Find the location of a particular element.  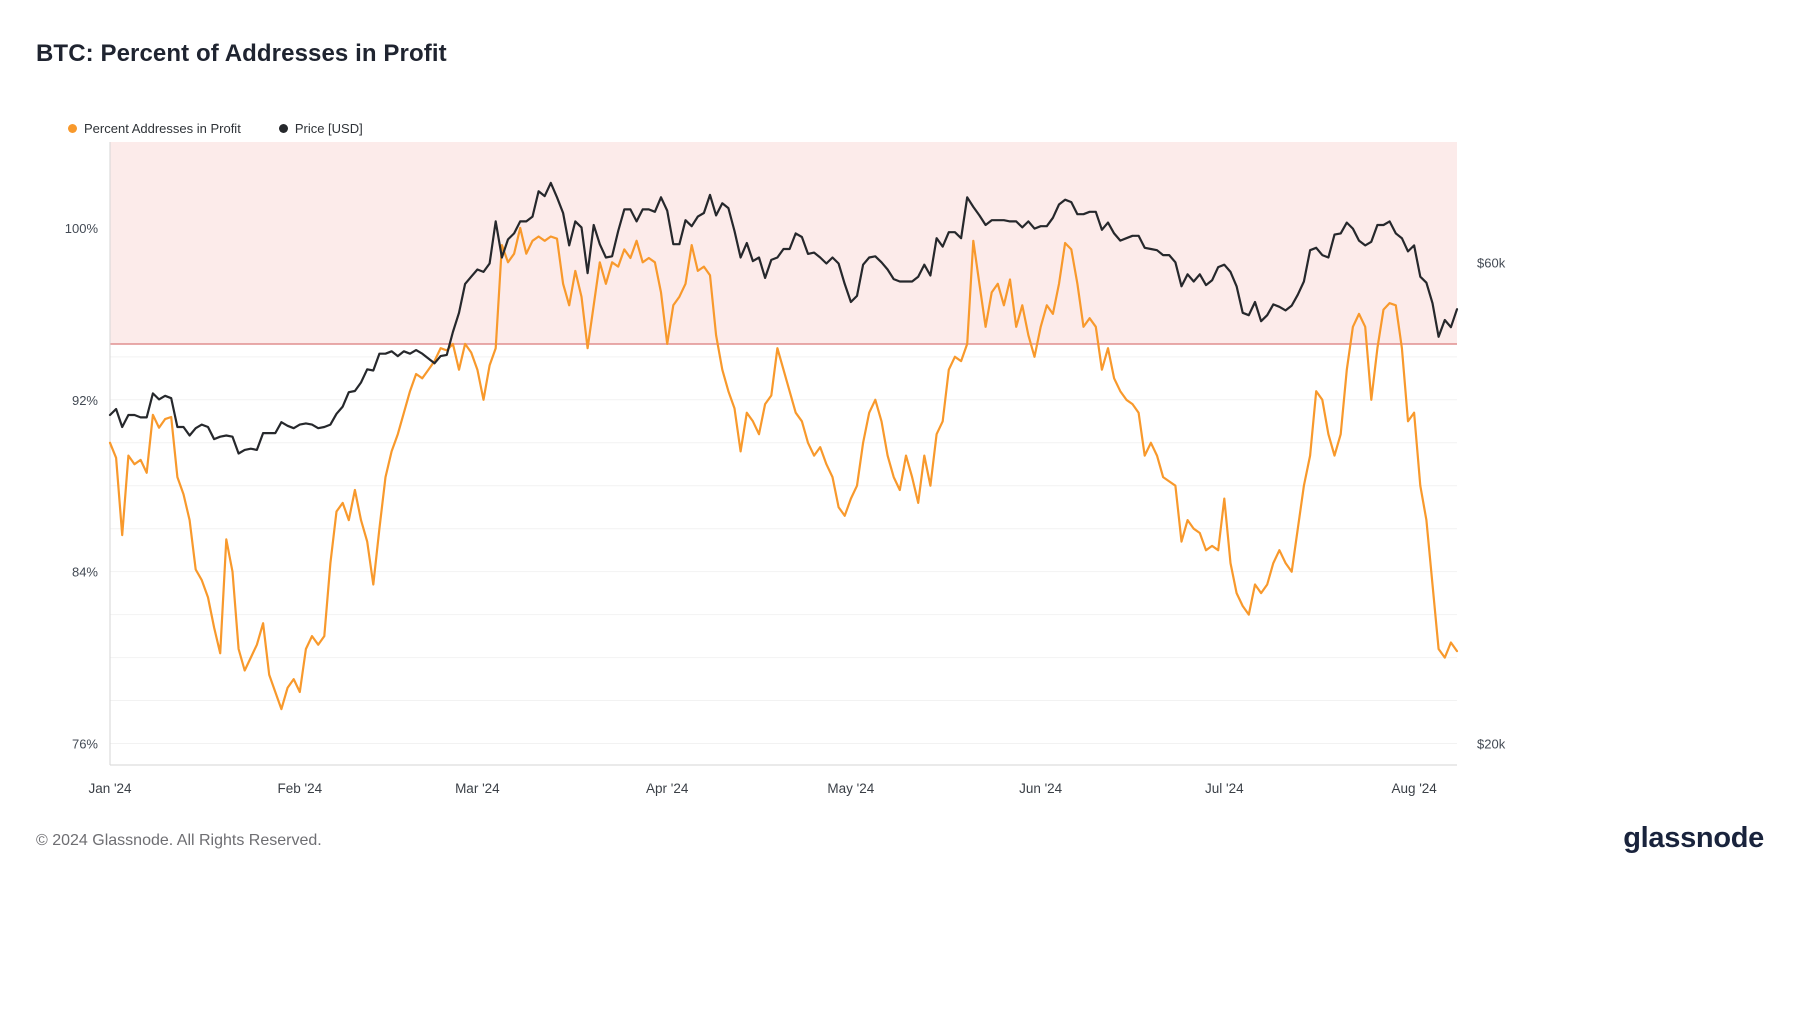

y-axis-label-percent: 92% is located at coordinates (85, 400).